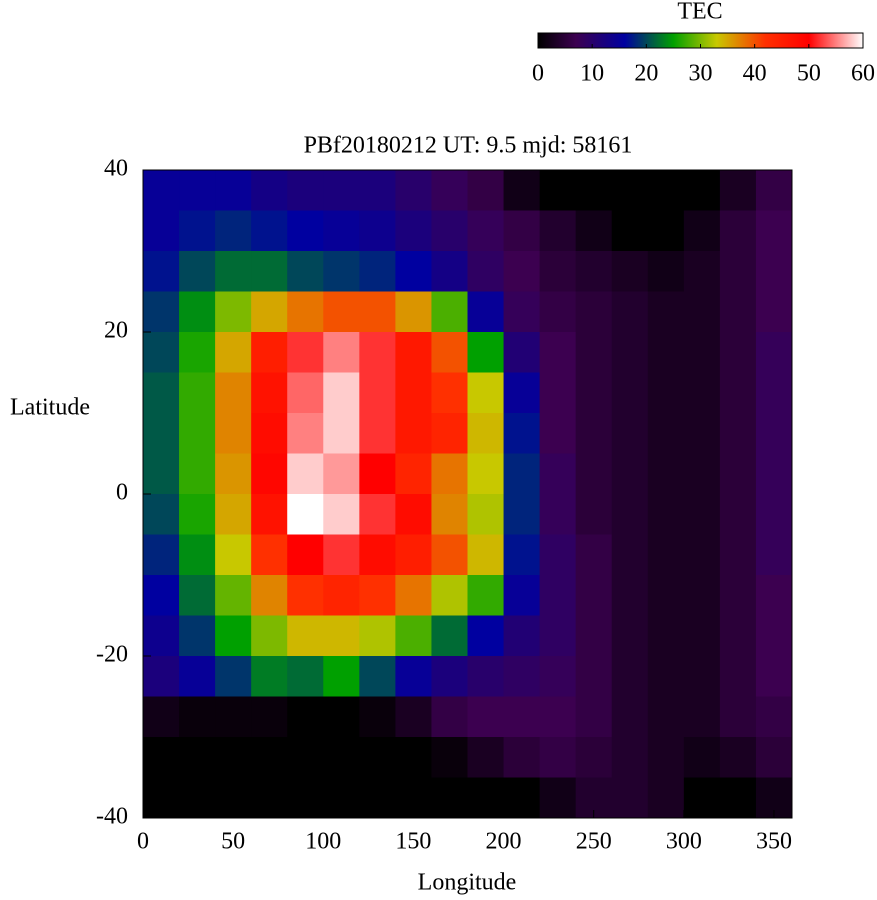 This screenshot has height=900, width=877. Describe the element at coordinates (143, 842) in the screenshot. I see `x-tick-label: 0` at that location.